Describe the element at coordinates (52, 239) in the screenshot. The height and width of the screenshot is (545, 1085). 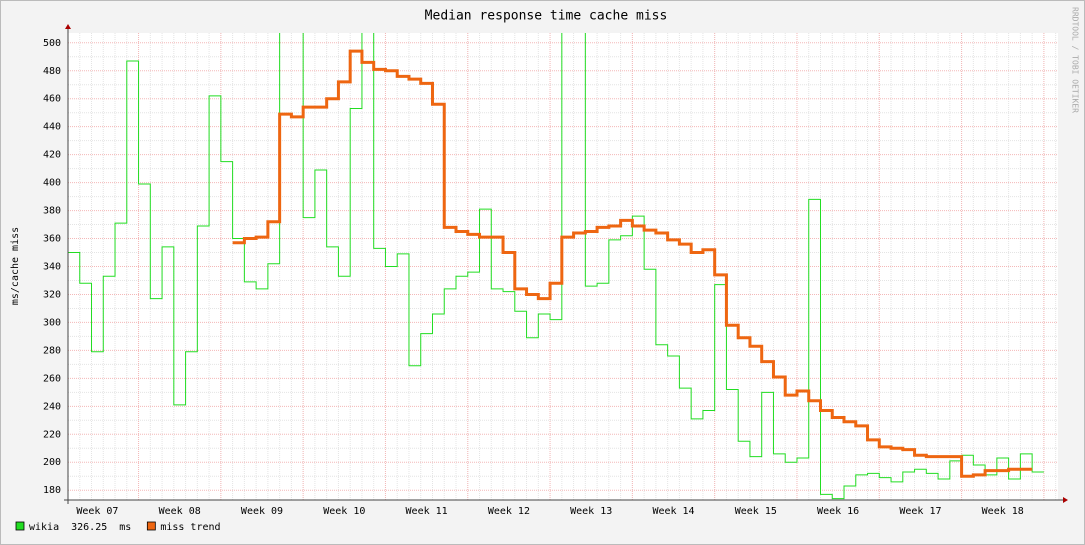
I see `y-tick-label: 360` at that location.